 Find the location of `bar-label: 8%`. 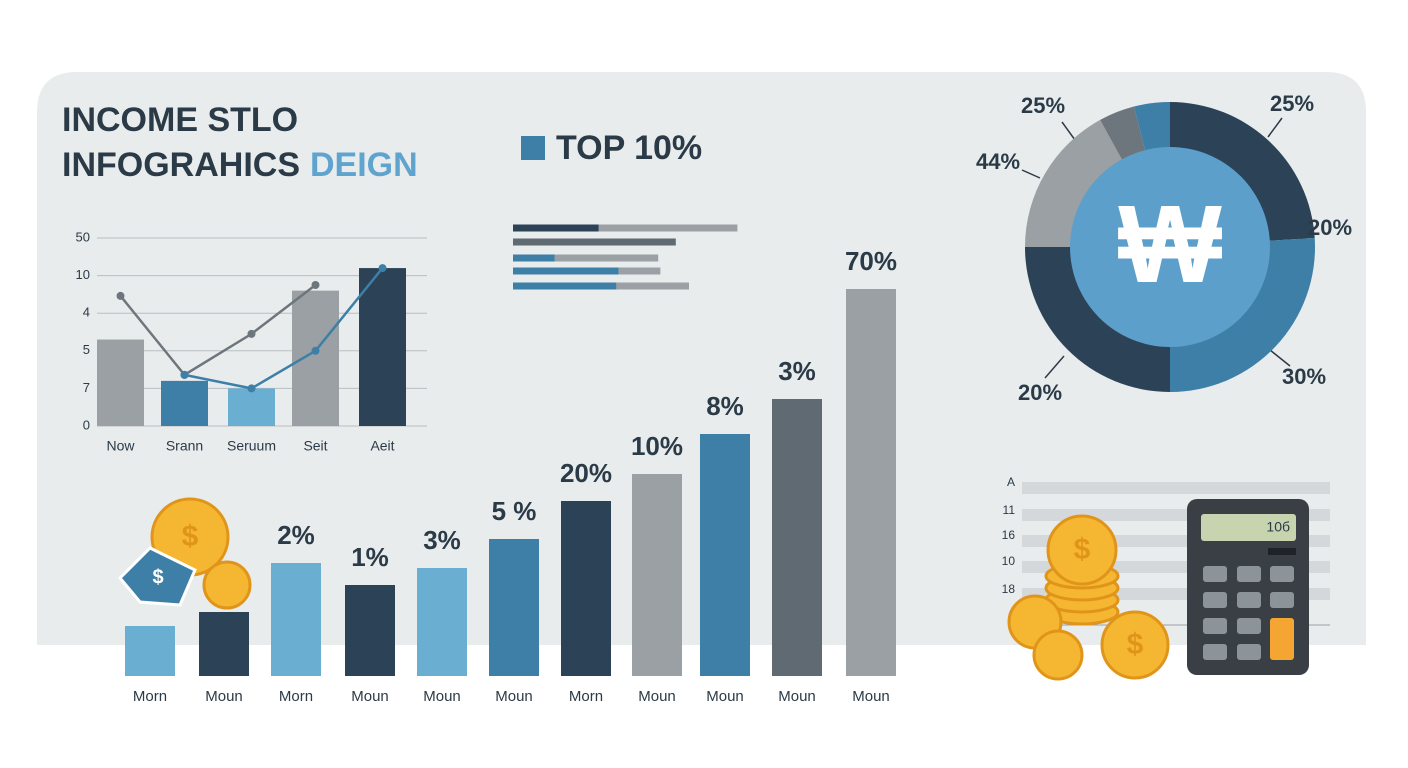

bar-label: 8% is located at coordinates (725, 406).